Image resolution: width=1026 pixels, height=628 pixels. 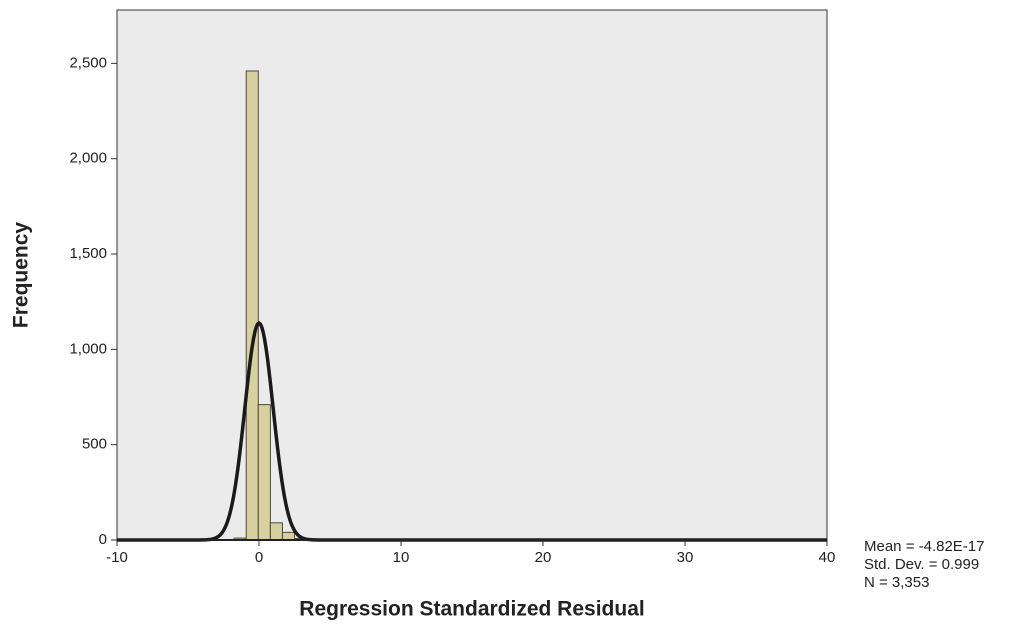 What do you see at coordinates (94, 444) in the screenshot?
I see `y-tick-label: 500` at bounding box center [94, 444].